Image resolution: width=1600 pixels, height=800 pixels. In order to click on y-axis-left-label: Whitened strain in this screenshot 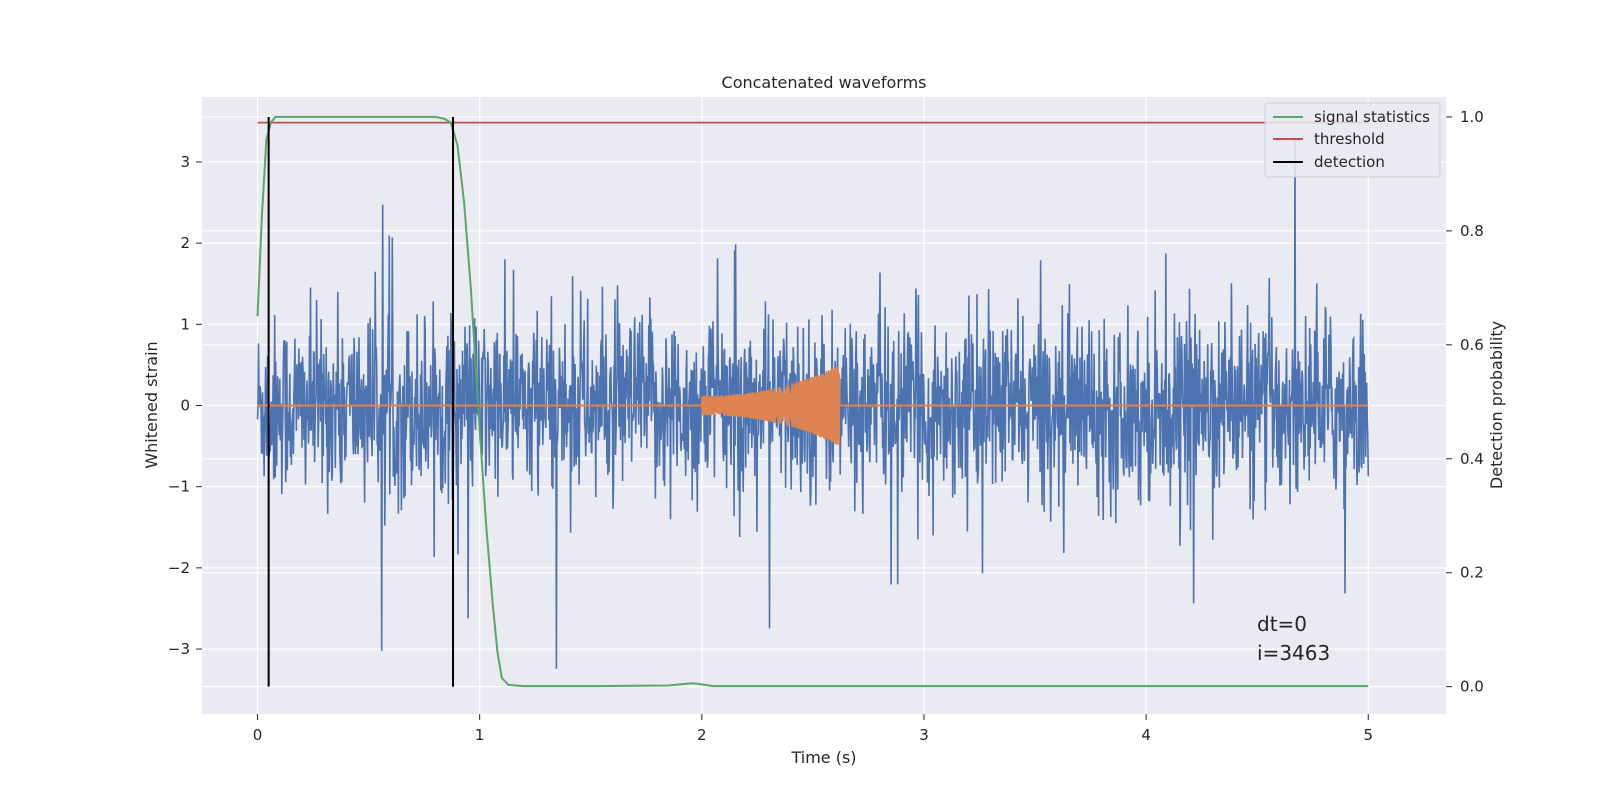, I will do `click(151, 404)`.